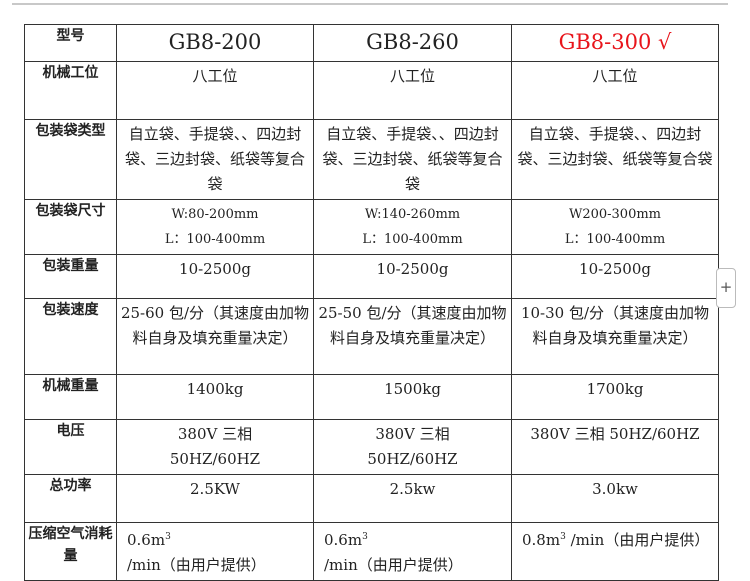 This screenshot has width=750, height=581. I want to click on bag-width: W200-300mm, so click(615, 214).